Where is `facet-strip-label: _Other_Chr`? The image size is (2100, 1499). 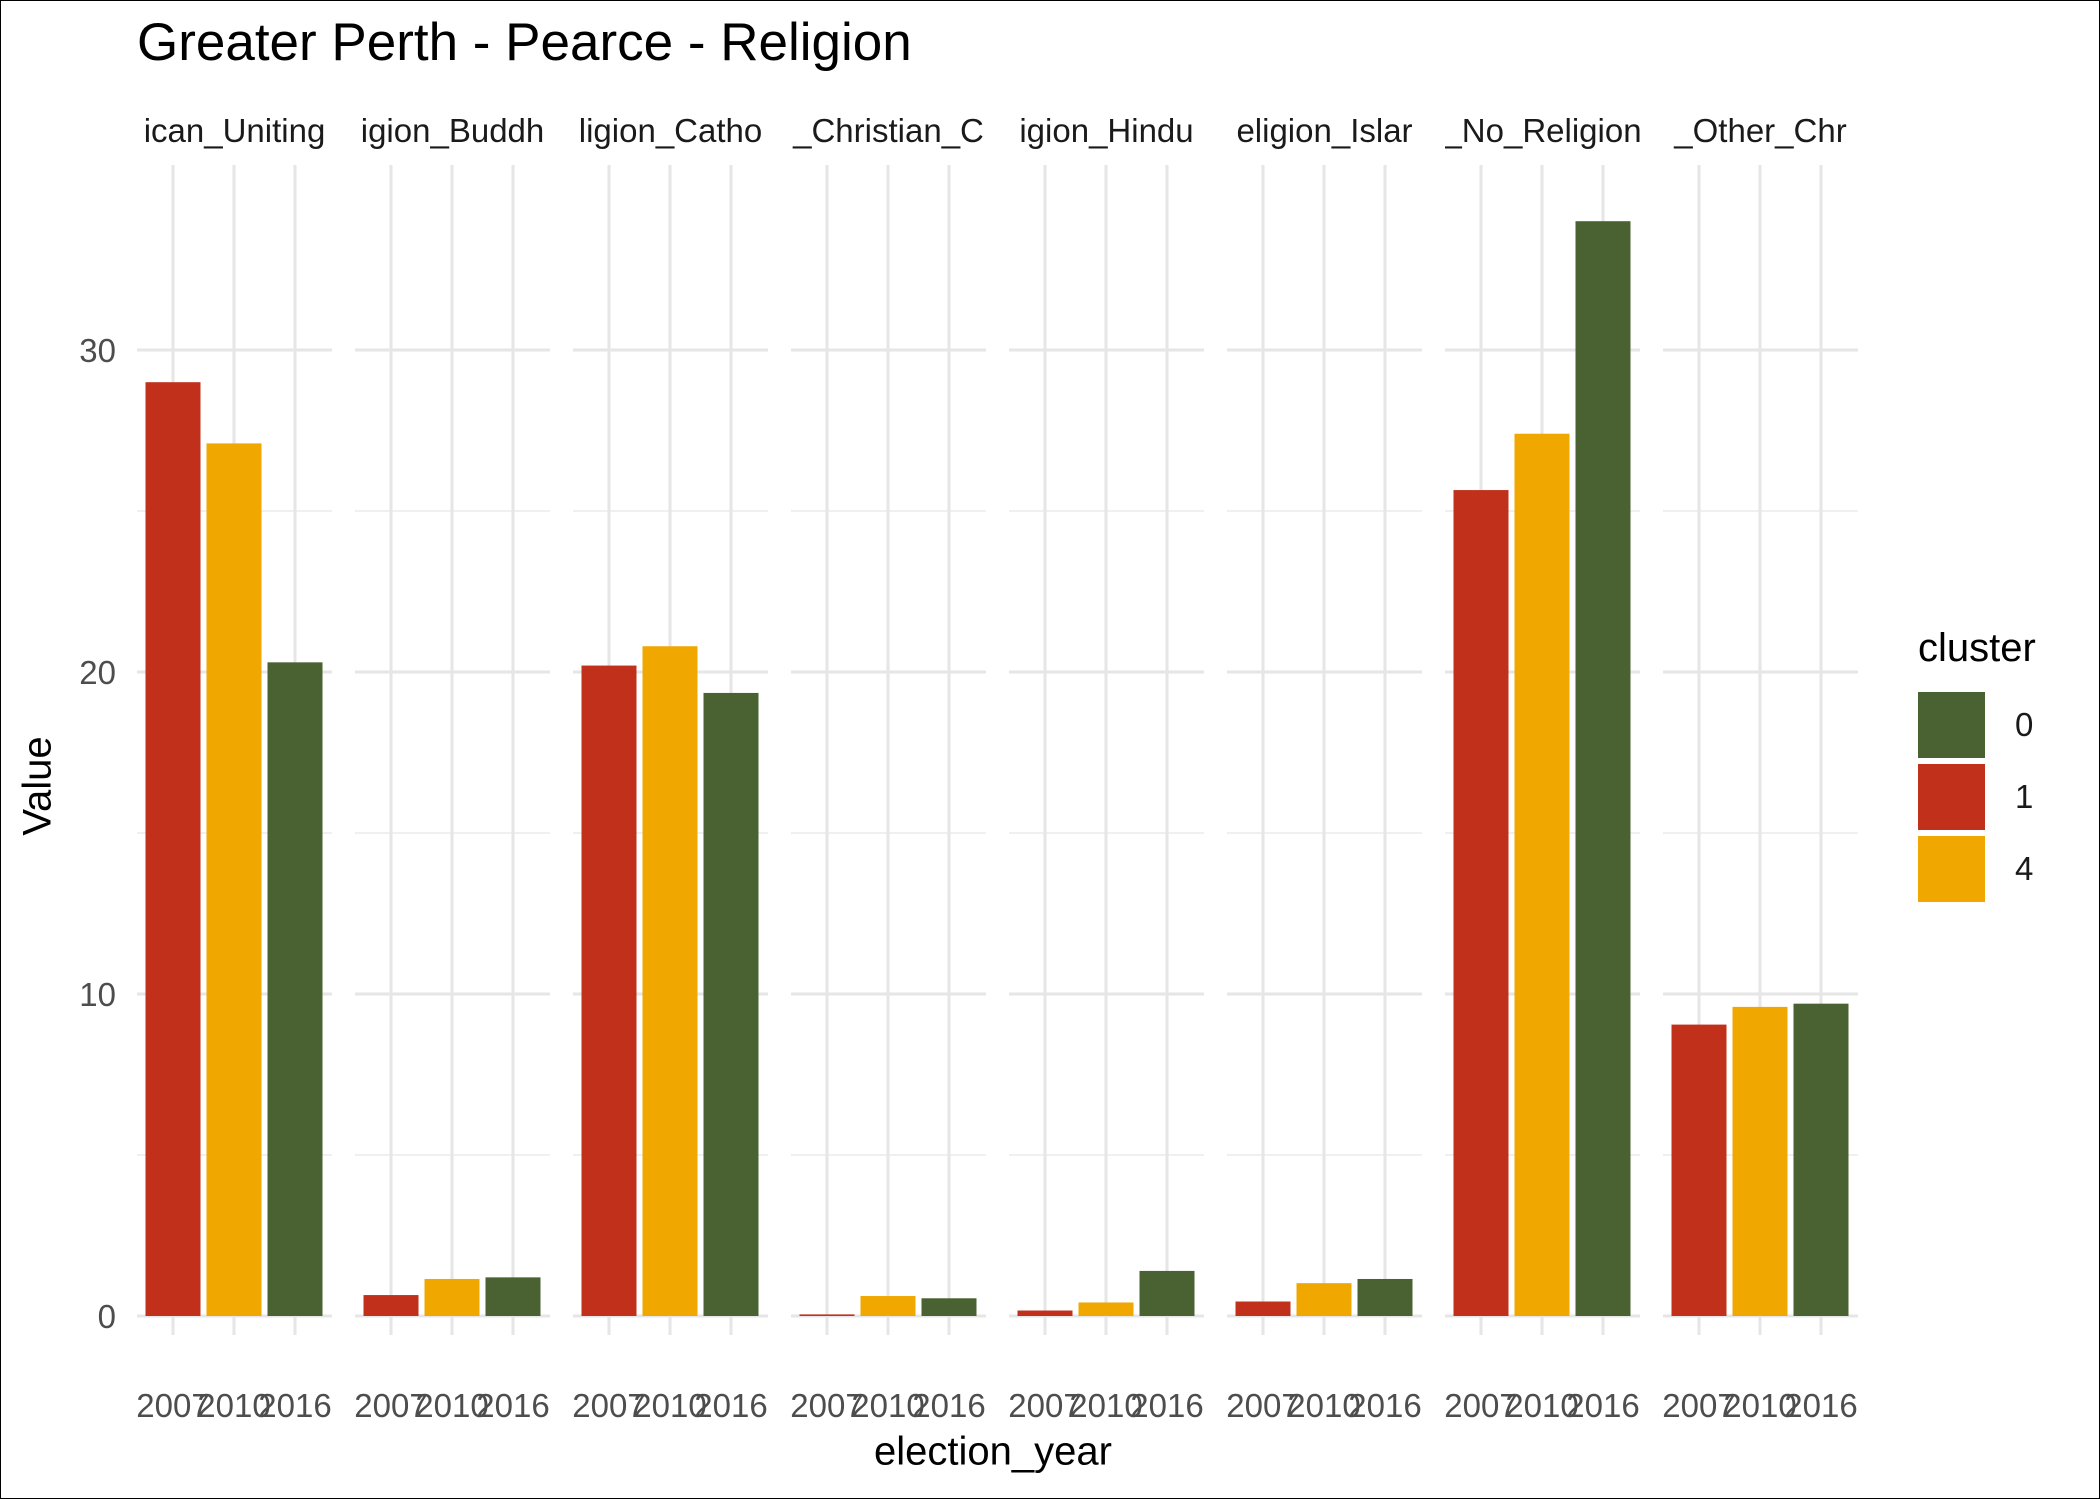
facet-strip-label: _Other_Chr is located at coordinates (1759, 130).